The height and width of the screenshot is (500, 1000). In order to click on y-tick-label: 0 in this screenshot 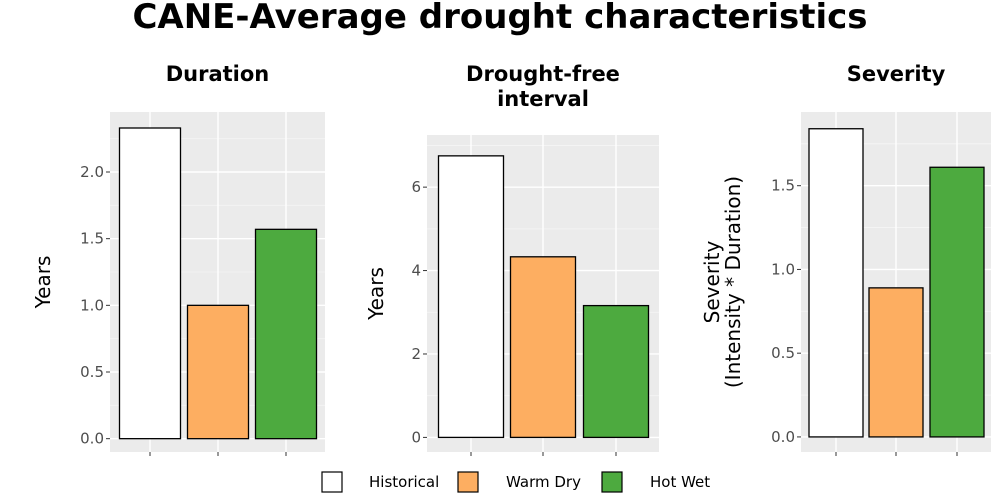, I will do `click(416, 437)`.